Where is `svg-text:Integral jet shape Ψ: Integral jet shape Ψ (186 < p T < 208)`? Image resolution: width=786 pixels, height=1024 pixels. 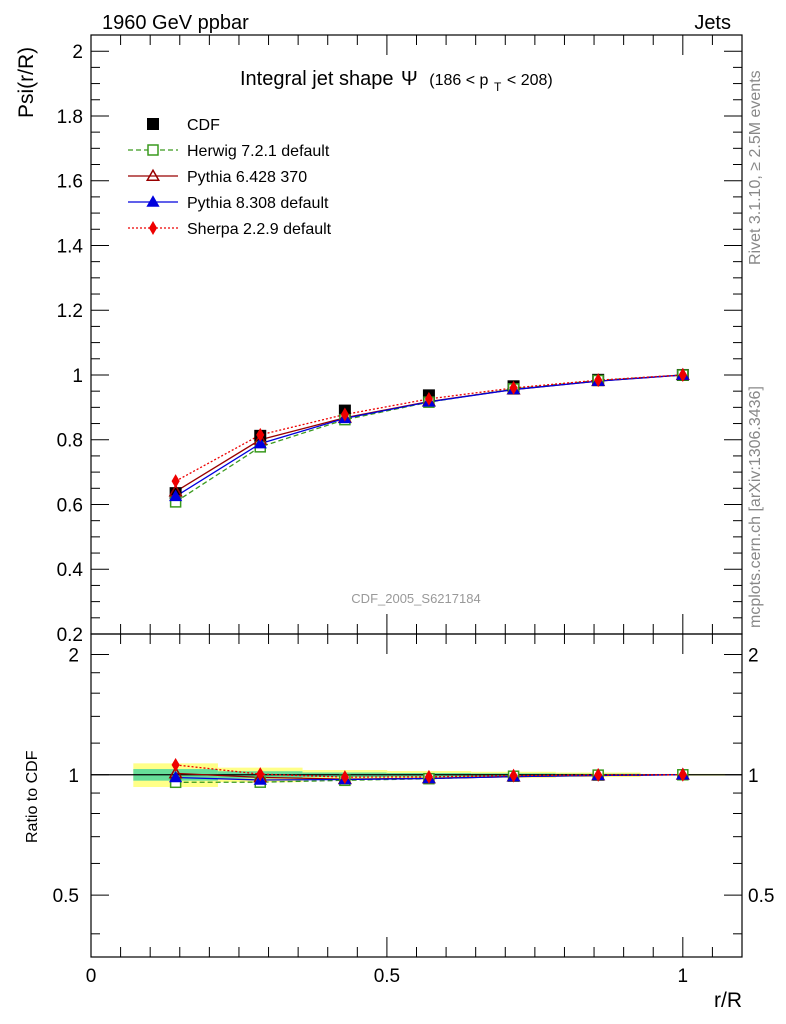 svg-text:Integral jet shape Ψ: Integral jet shape Ψ (186 < p T < 208) is located at coordinates (396, 82).